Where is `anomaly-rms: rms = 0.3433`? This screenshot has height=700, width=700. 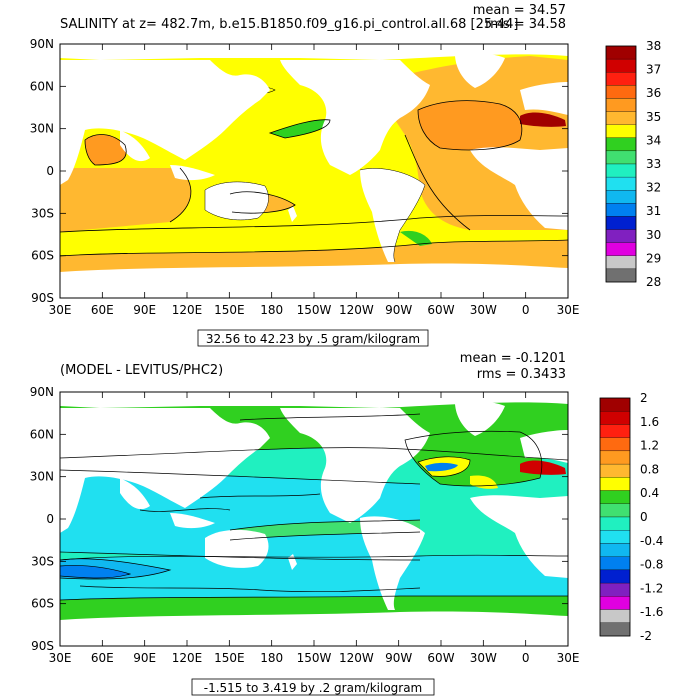 anomaly-rms: rms = 0.3433 is located at coordinates (521, 374).